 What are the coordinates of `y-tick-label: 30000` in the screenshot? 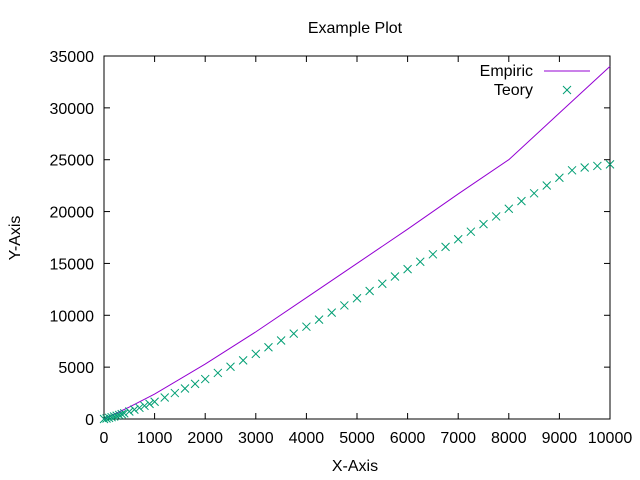 It's located at (72, 109).